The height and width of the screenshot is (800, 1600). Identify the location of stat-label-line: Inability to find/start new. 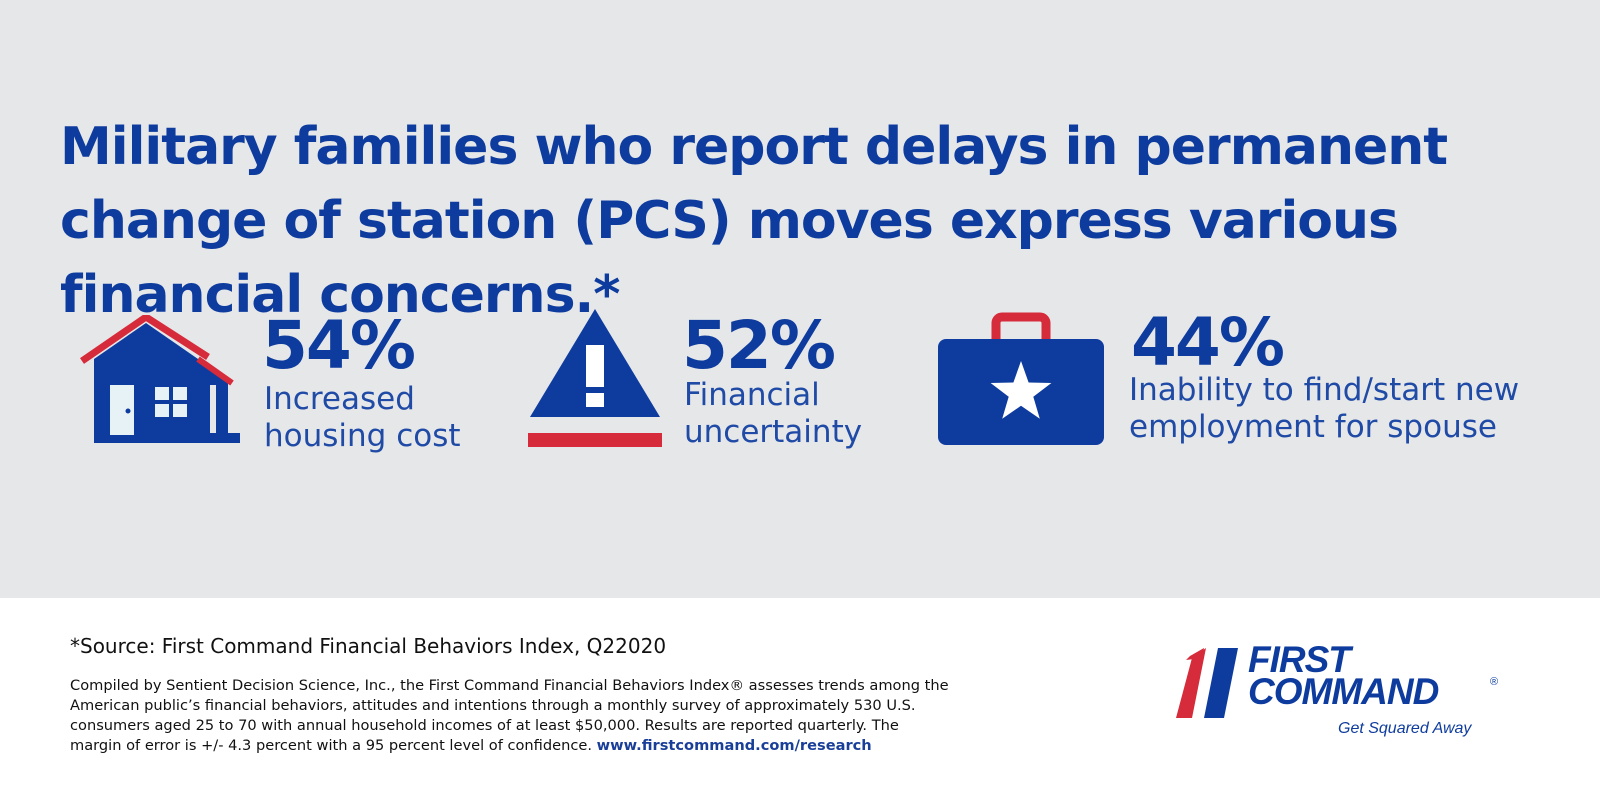
(1324, 390).